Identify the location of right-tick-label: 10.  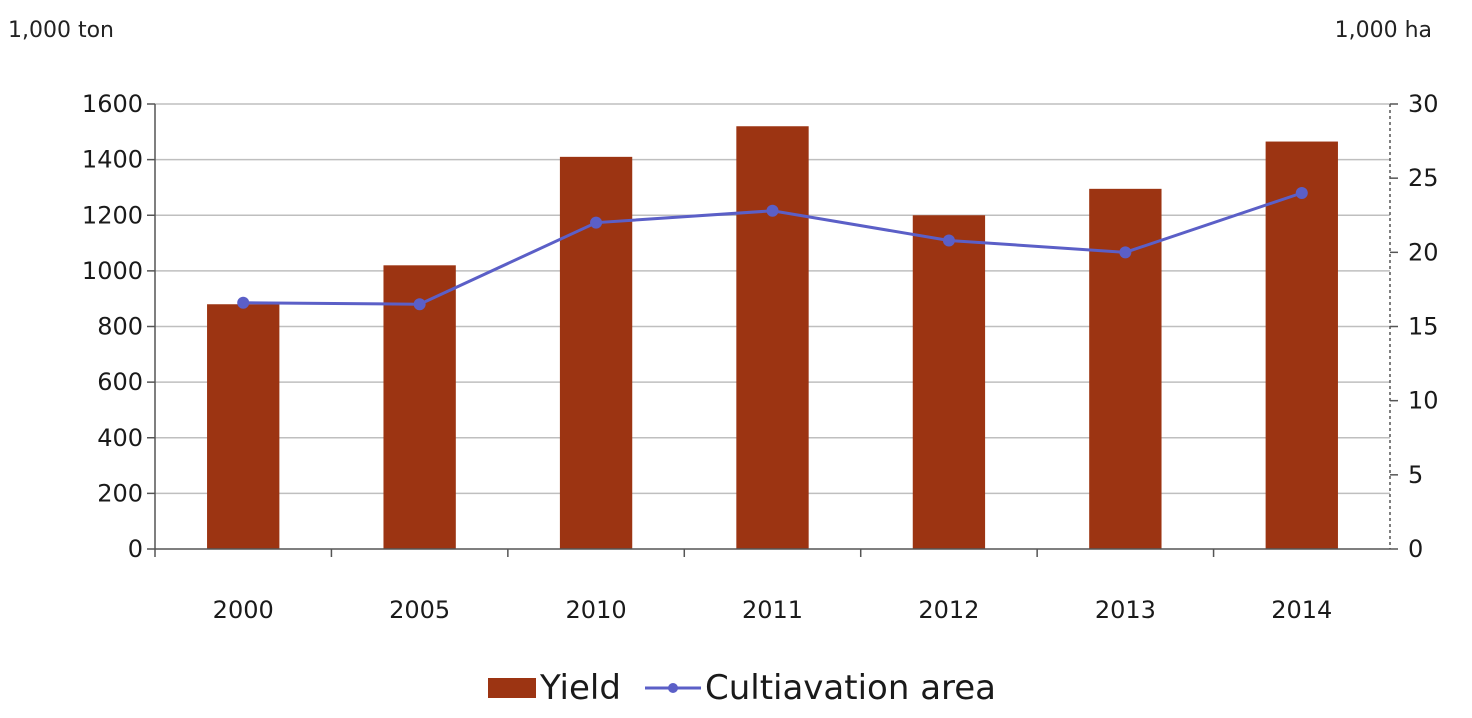
(1423, 401).